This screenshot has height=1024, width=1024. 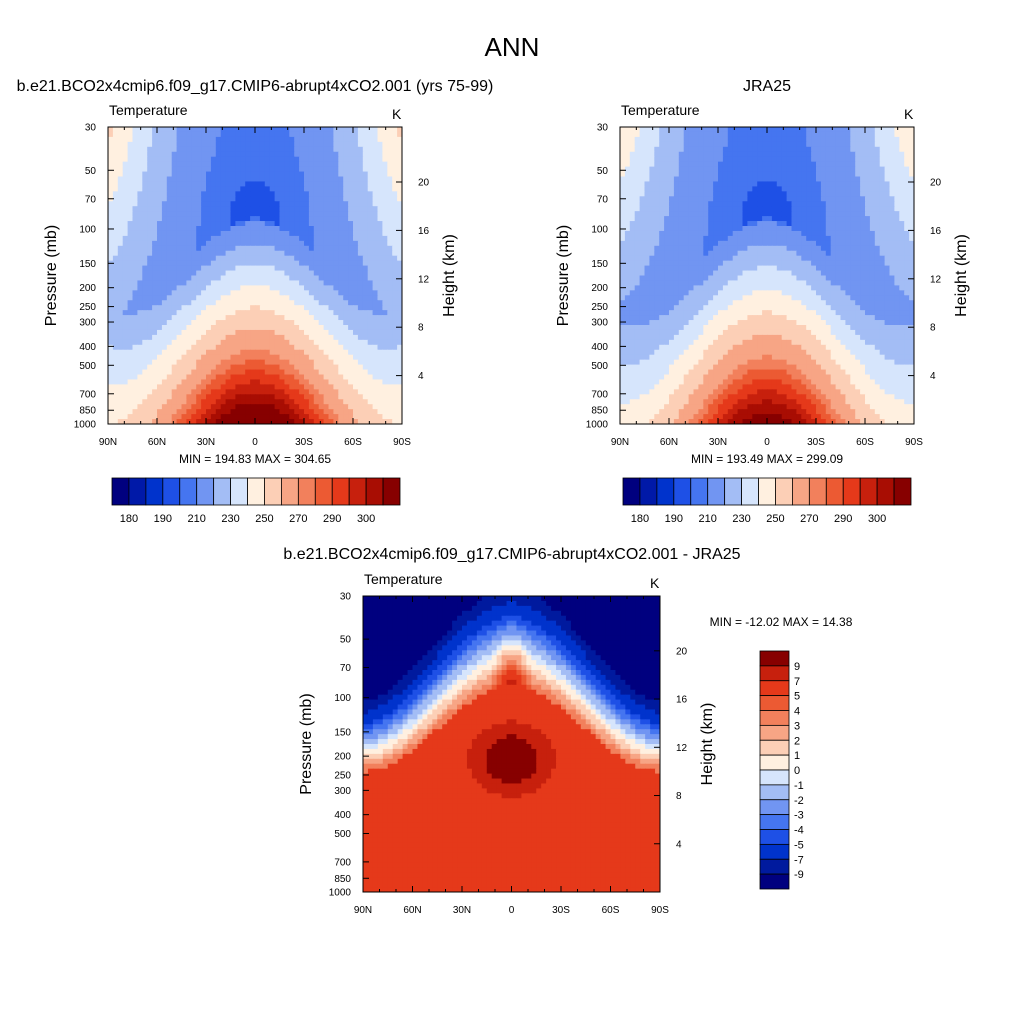 What do you see at coordinates (239, 491) in the screenshot?
I see `colorbar-swatch` at bounding box center [239, 491].